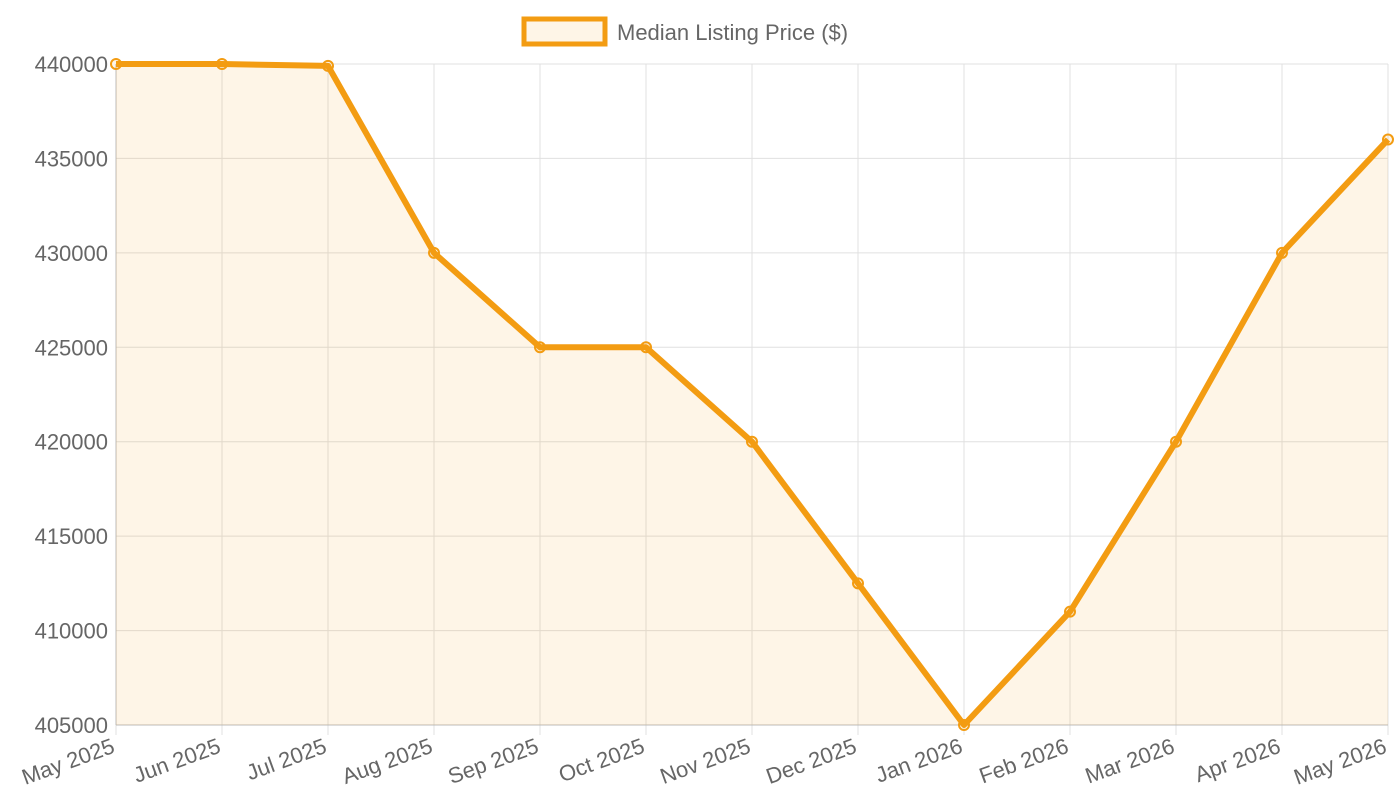 The width and height of the screenshot is (1400, 800). I want to click on x-tick-label: Jun 2025, so click(177, 760).